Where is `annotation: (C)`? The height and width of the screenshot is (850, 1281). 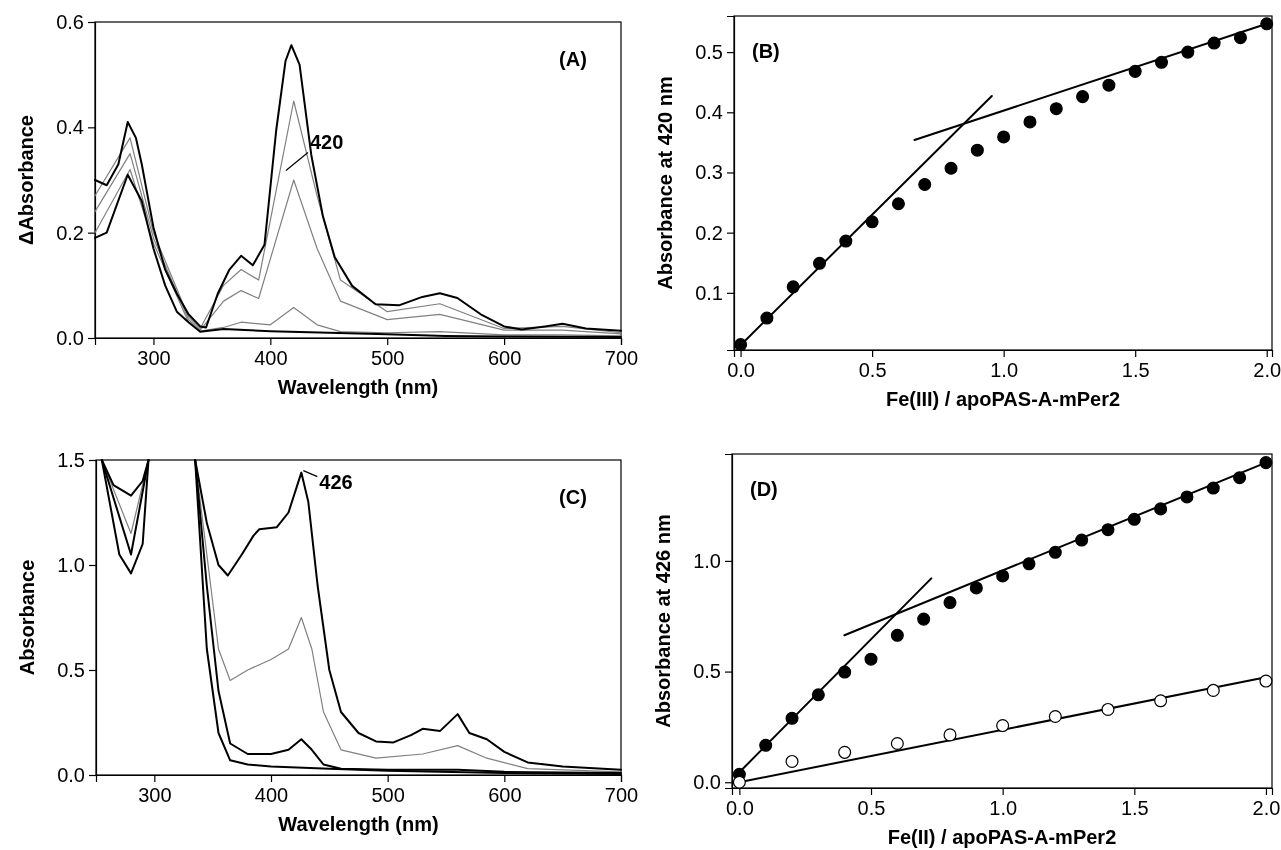
annotation: (C) is located at coordinates (573, 497).